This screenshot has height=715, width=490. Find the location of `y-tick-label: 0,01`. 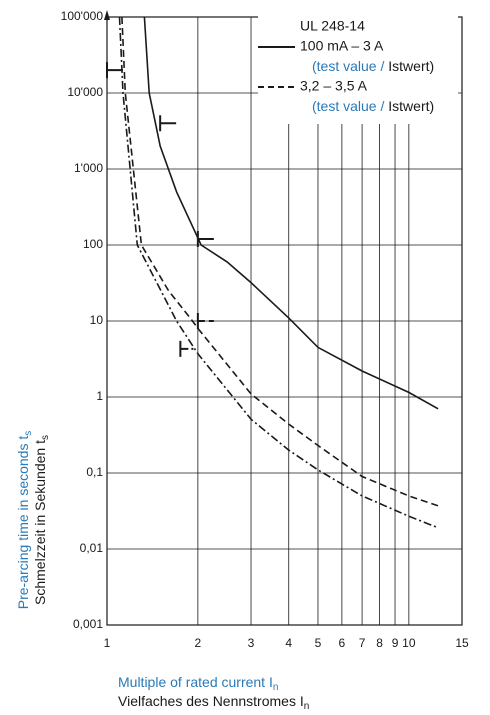

y-tick-label: 0,01 is located at coordinates (92, 548).